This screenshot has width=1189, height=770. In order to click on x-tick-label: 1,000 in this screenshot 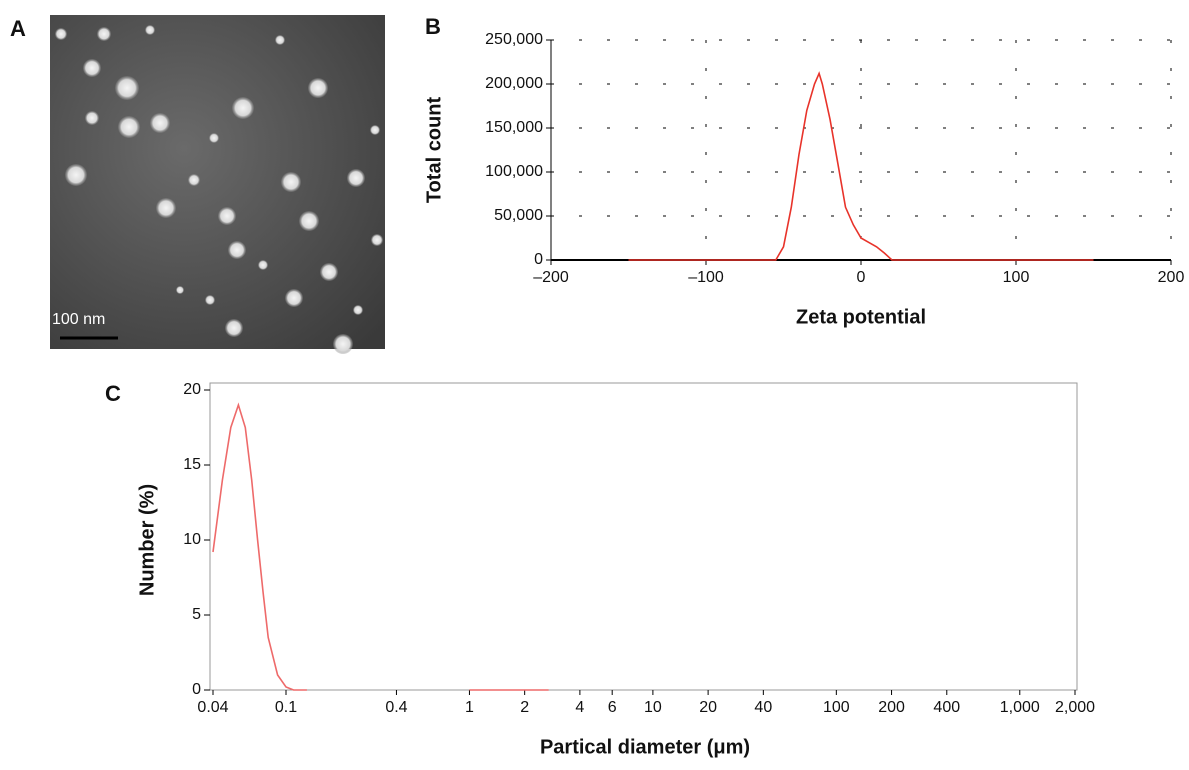, I will do `click(1020, 707)`.